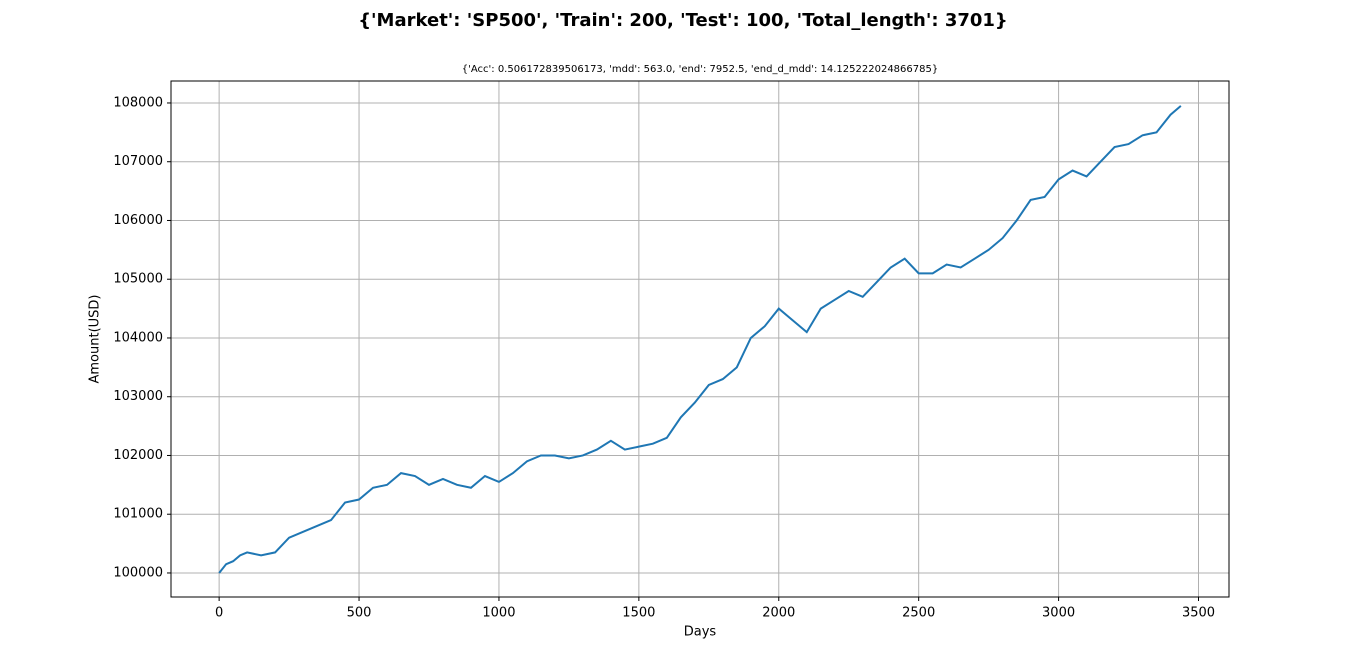 The height and width of the screenshot is (671, 1366). What do you see at coordinates (138, 455) in the screenshot?
I see `y-tick-label: 102000` at bounding box center [138, 455].